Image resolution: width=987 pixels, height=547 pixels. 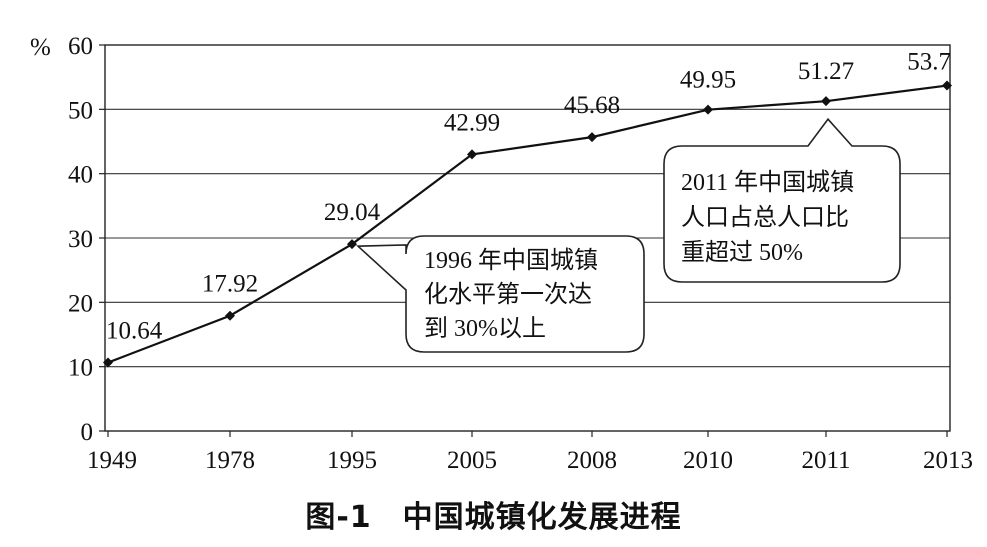 What do you see at coordinates (825, 460) in the screenshot?
I see `x-tick-label-2011: 2011` at bounding box center [825, 460].